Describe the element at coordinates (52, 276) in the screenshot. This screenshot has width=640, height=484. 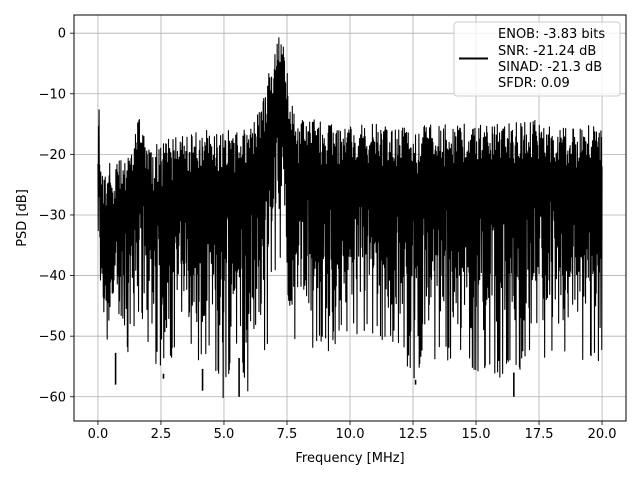
I see `y-tick-label: −40` at that location.